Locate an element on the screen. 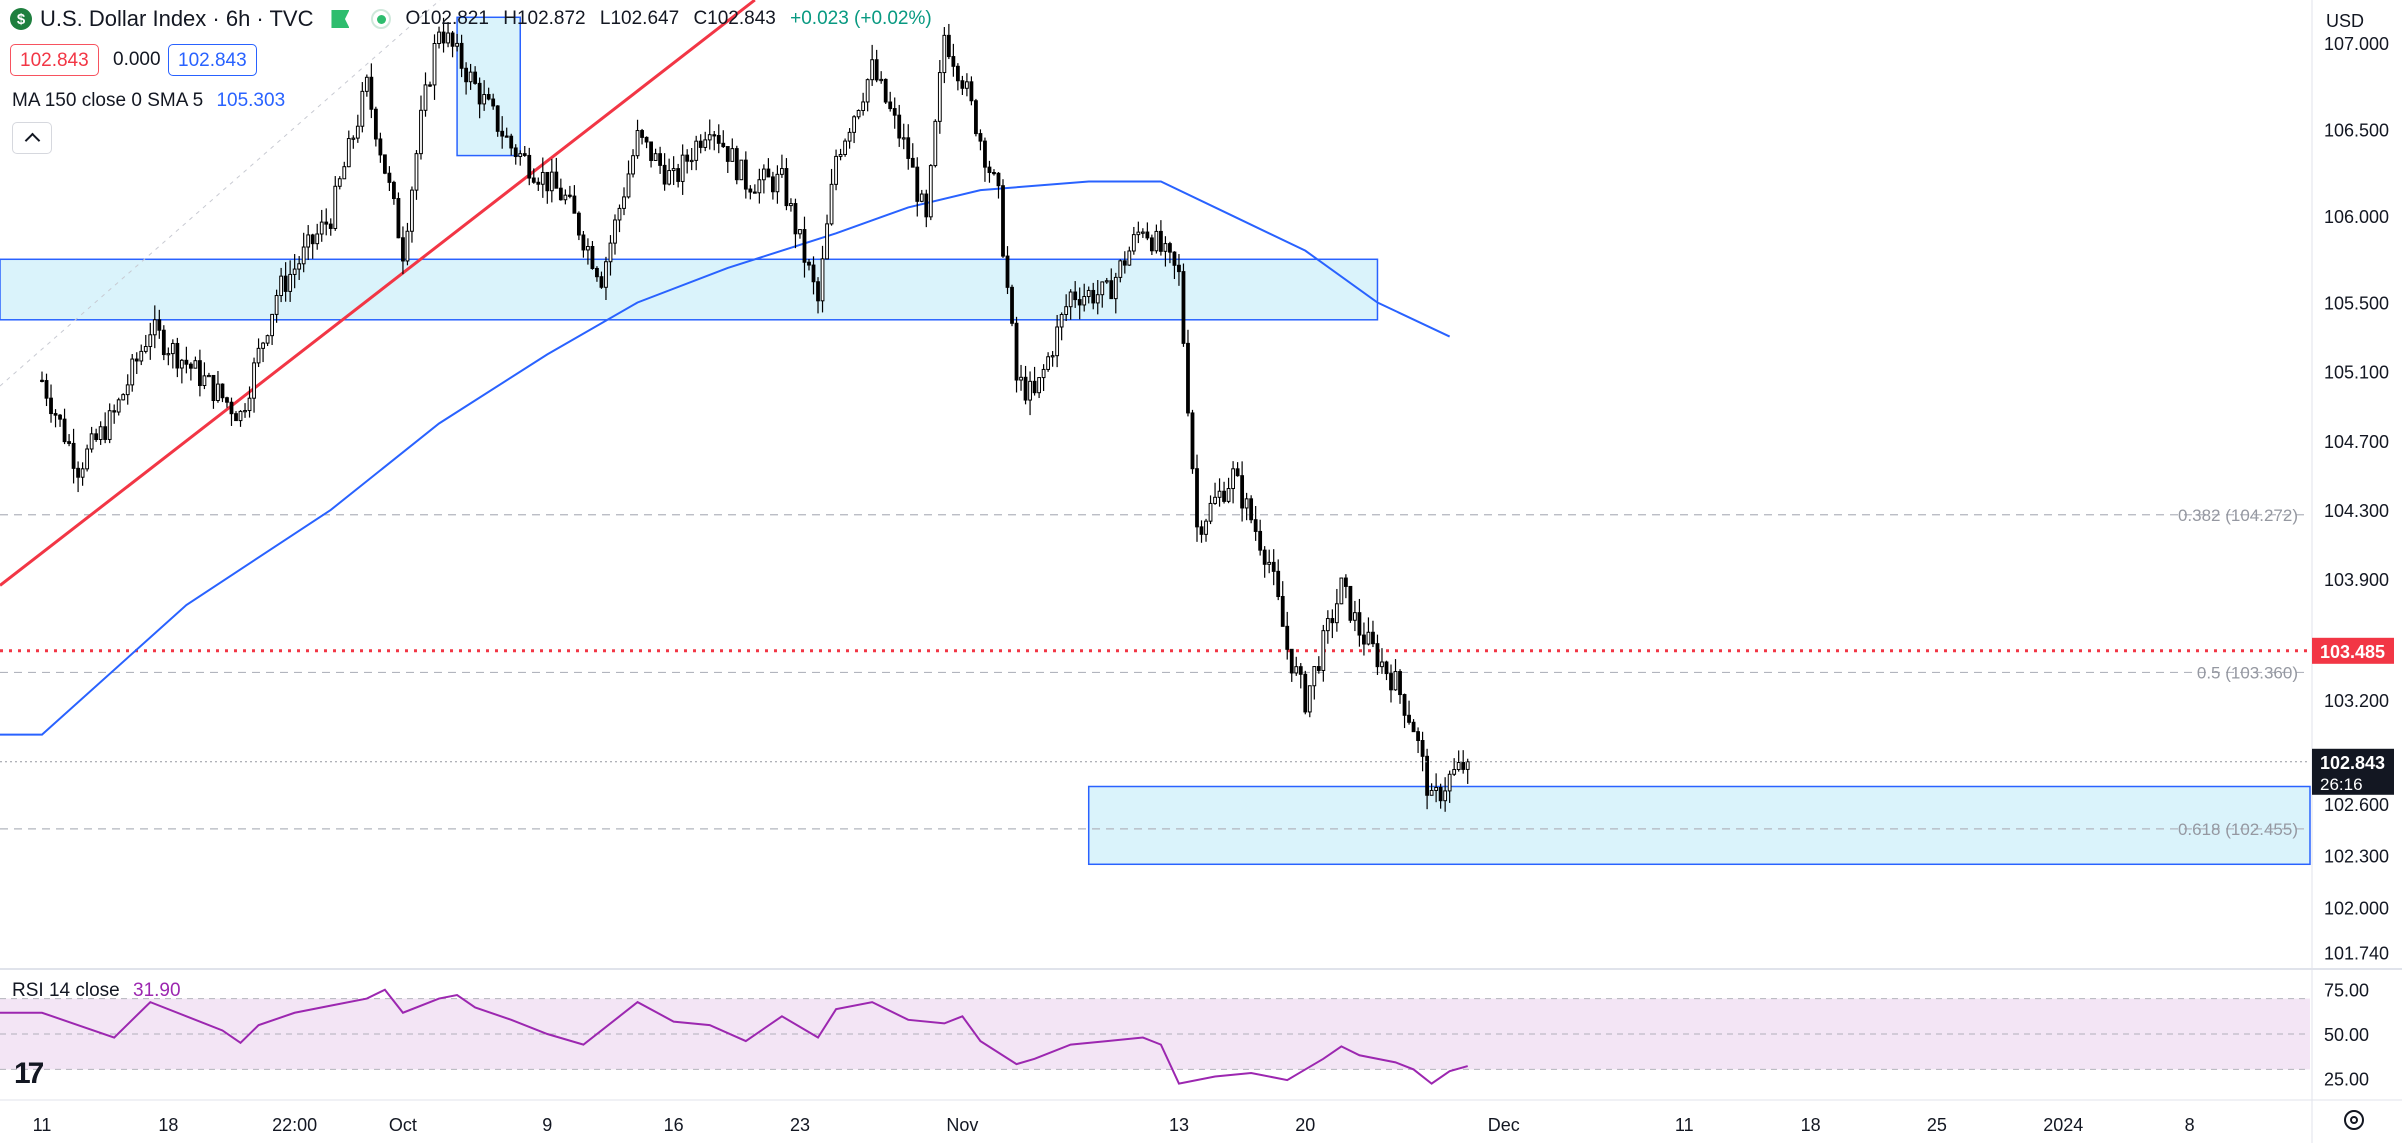  price-tick-label: 103.900 is located at coordinates (2356, 580).